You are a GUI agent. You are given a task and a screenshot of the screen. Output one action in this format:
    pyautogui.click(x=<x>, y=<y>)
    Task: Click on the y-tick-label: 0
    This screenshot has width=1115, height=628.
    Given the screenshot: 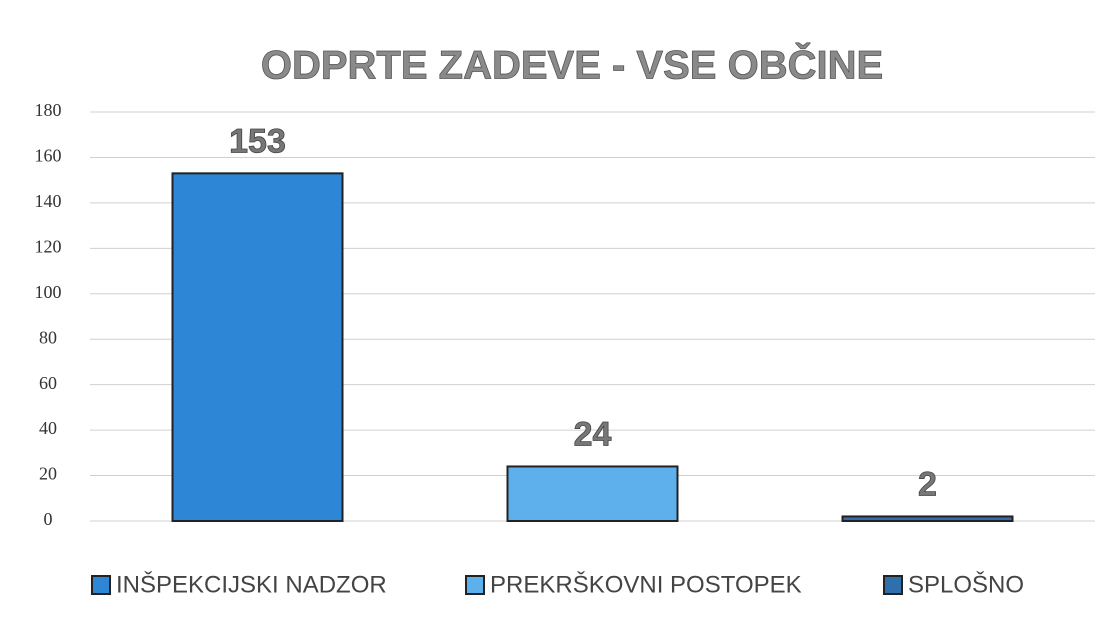 What is the action you would take?
    pyautogui.click(x=48, y=519)
    